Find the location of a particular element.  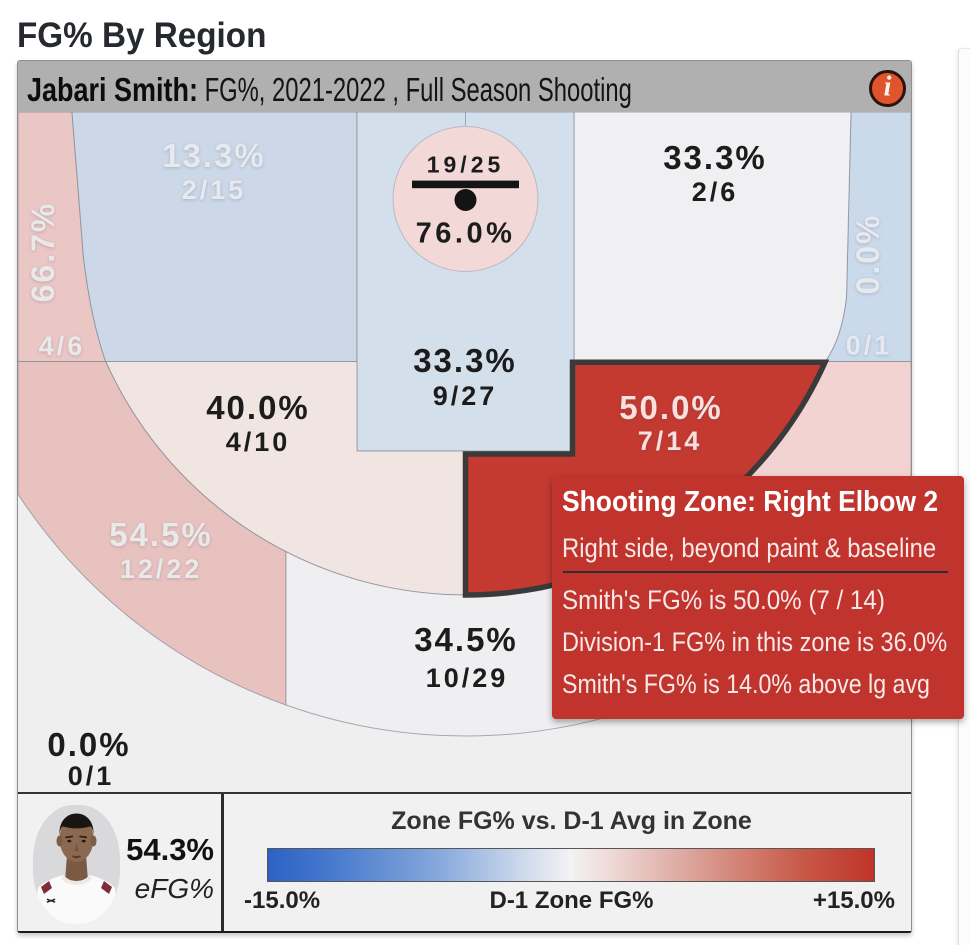

svg-text: 66.7% is located at coordinates (43, 252).